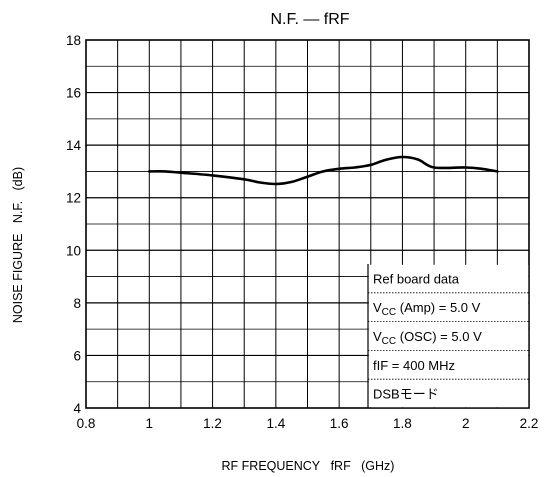  Describe the element at coordinates (308, 423) in the screenshot. I see `x-tick-labels: 0.8 1 1.2 1.4 1.6 1.8 2 2.2` at that location.